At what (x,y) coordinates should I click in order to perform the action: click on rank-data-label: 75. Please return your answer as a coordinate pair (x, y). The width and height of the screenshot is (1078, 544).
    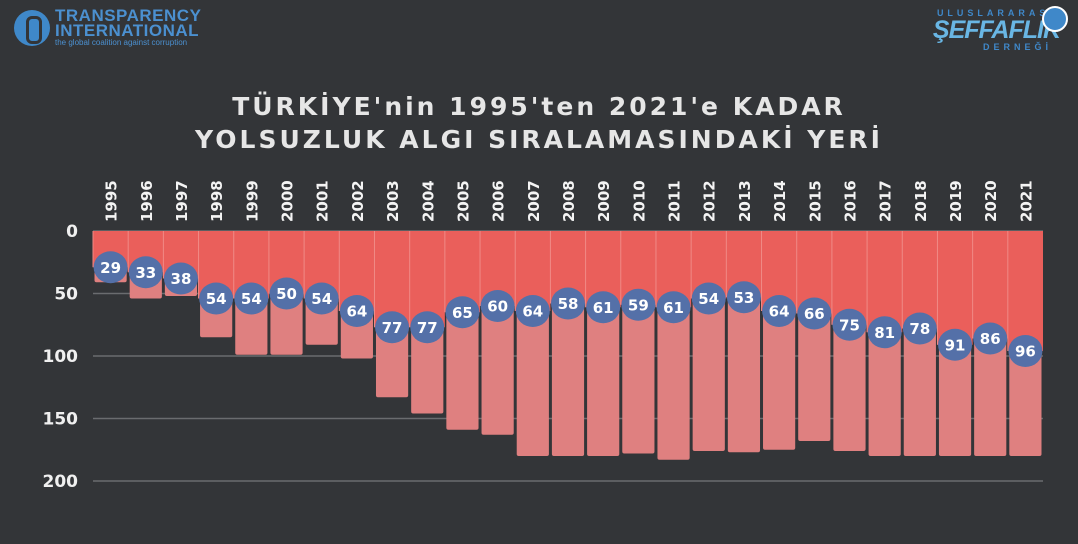
    Looking at the image, I should click on (849, 325).